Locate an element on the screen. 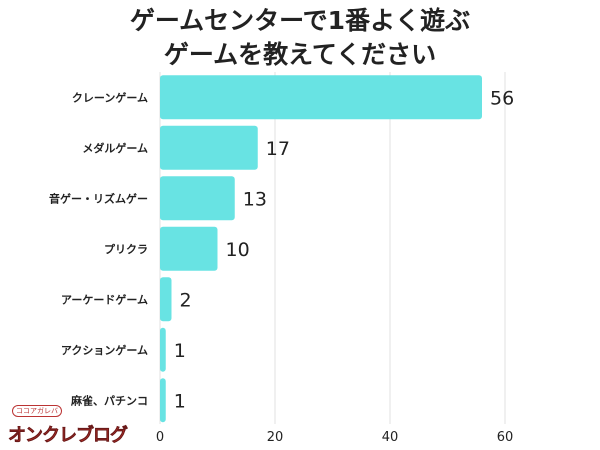  chart-title-line-1: ゲームセンターで1番よく遊ぶ is located at coordinates (300, 20).